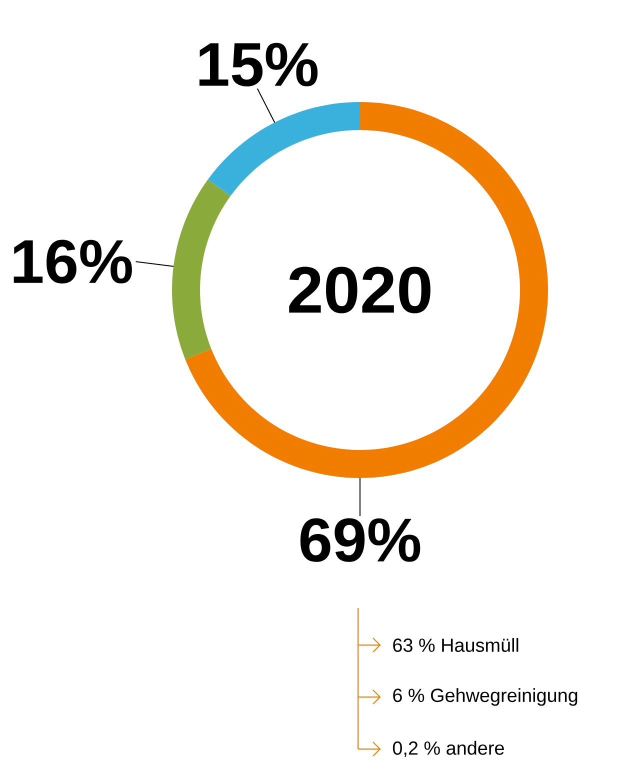  What do you see at coordinates (448, 749) in the screenshot?
I see `text: 0,2 % andere` at bounding box center [448, 749].